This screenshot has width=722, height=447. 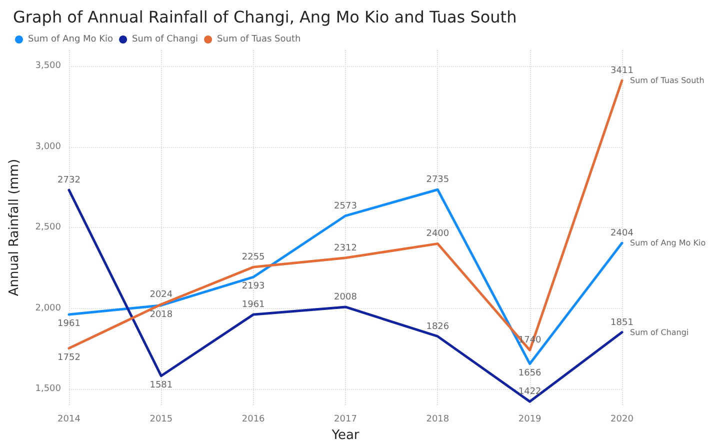 What do you see at coordinates (165, 39) in the screenshot?
I see `legend-label: Sum of Changi` at bounding box center [165, 39].